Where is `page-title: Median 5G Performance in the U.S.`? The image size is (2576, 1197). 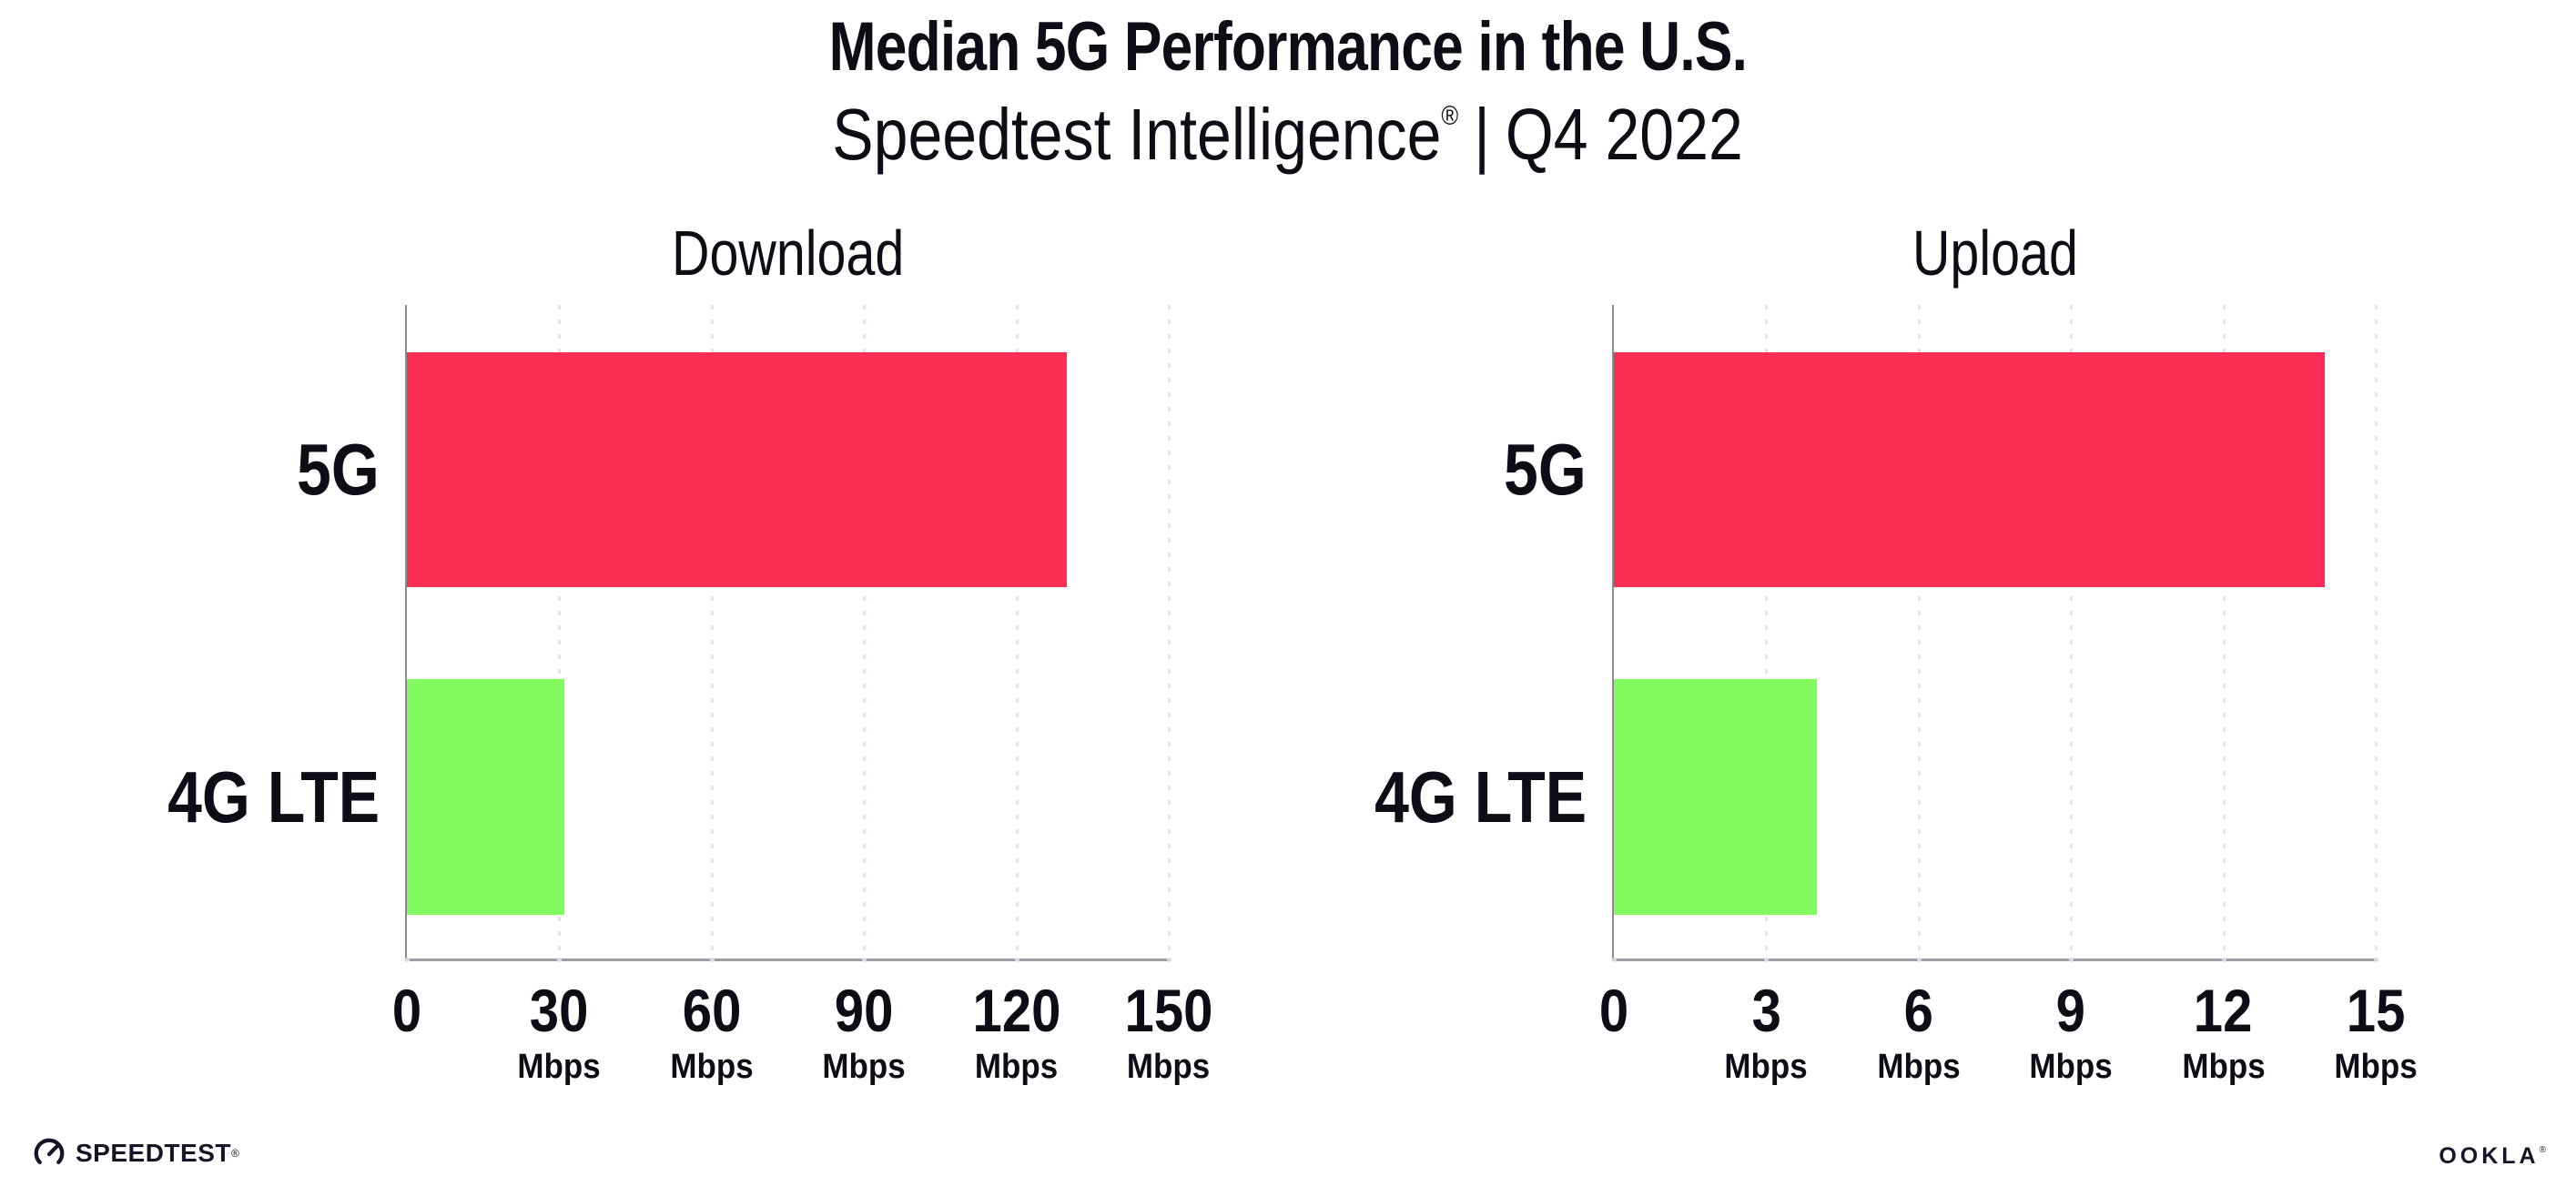
page-title: Median 5G Performance in the U.S. is located at coordinates (1288, 48).